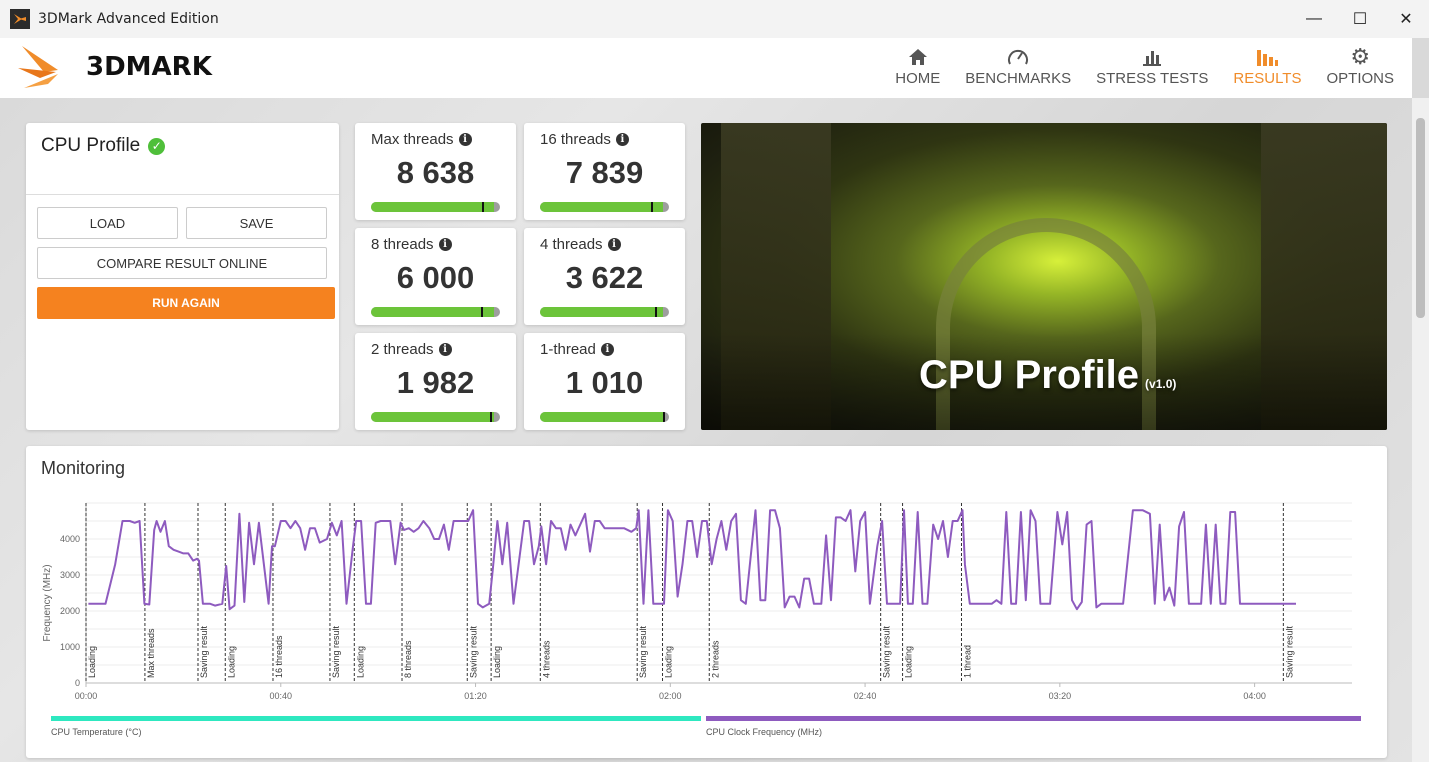  Describe the element at coordinates (575, 139) in the screenshot. I see `score-label: 16 threads` at that location.